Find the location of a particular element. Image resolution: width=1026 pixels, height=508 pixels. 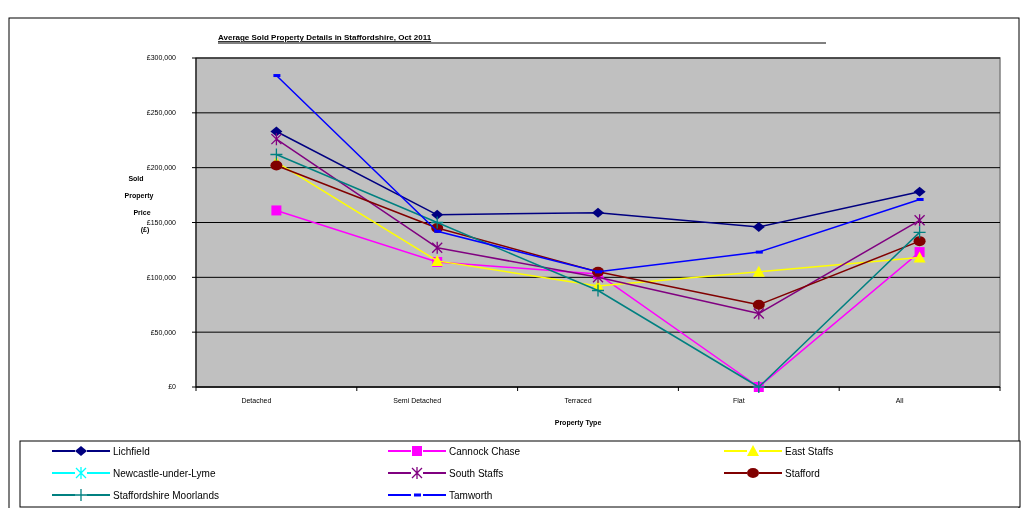

legend-label: Cannock Chase is located at coordinates (485, 451).